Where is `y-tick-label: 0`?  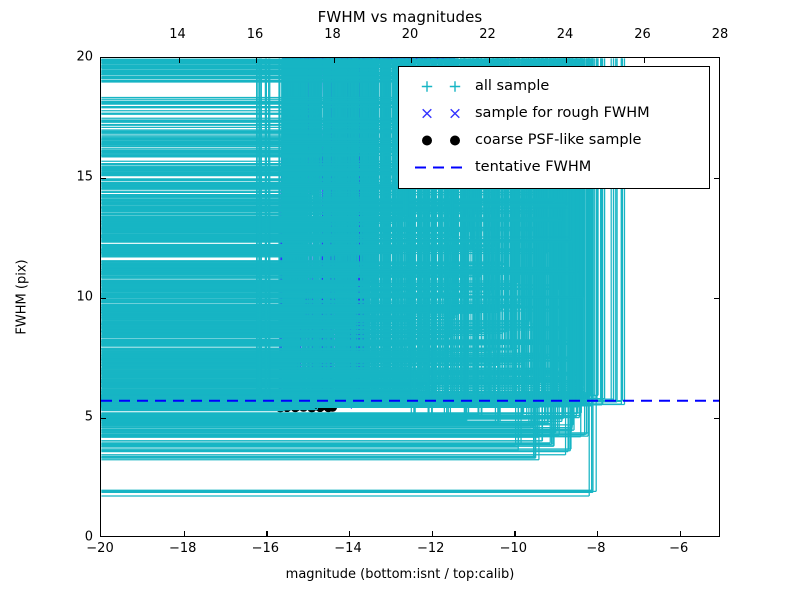
y-tick-label: 0 is located at coordinates (88, 537).